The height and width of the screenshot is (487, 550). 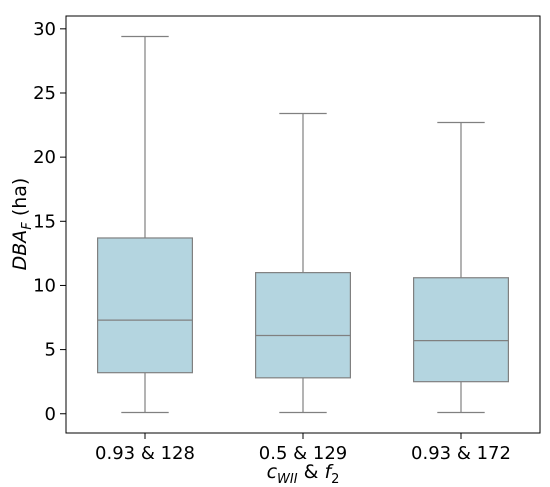 I want to click on x-axis: 0.93 & 128 0.5 & 129 0.93 & 172, so click(x=303, y=448).